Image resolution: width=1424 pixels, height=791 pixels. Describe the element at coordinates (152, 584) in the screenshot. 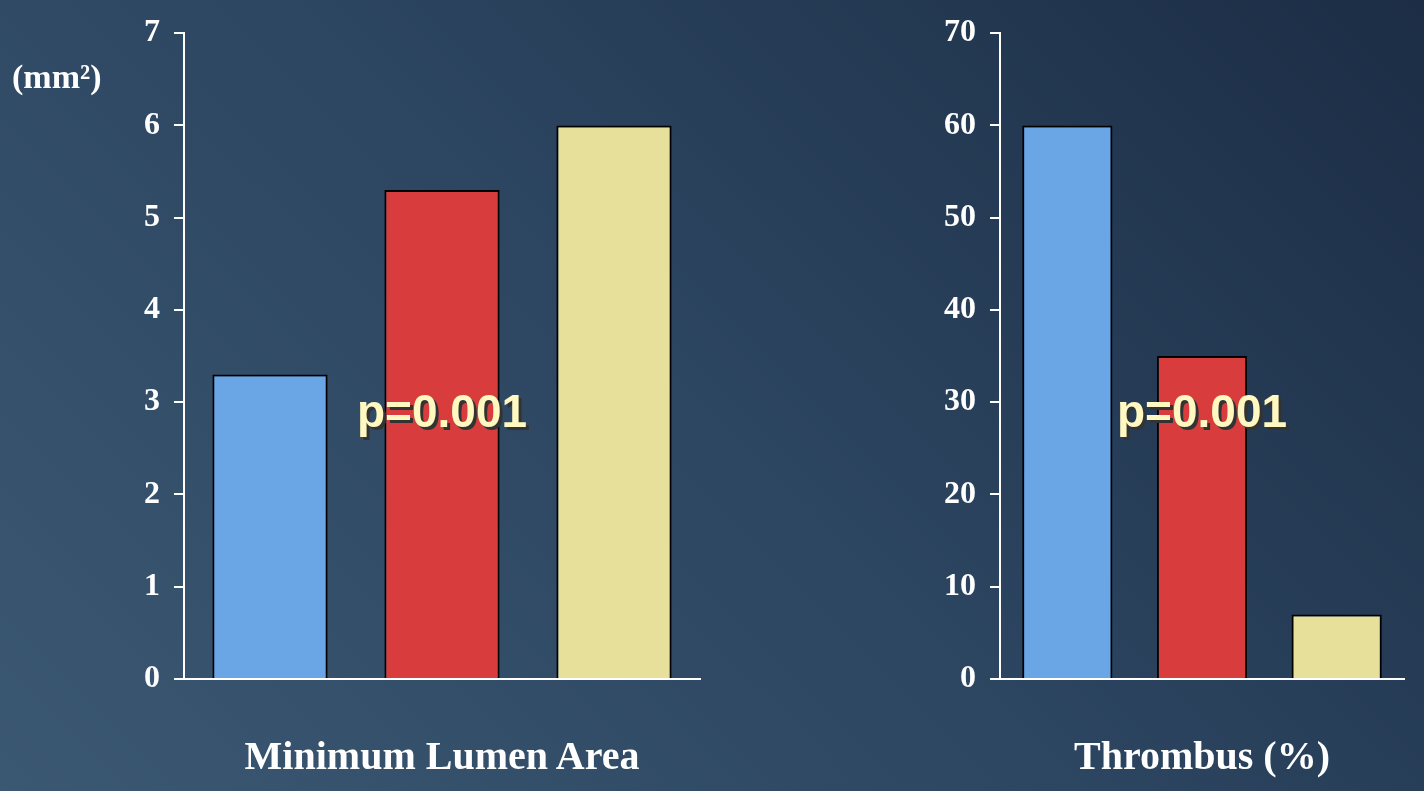

I see `y-tick-label: 1` at that location.